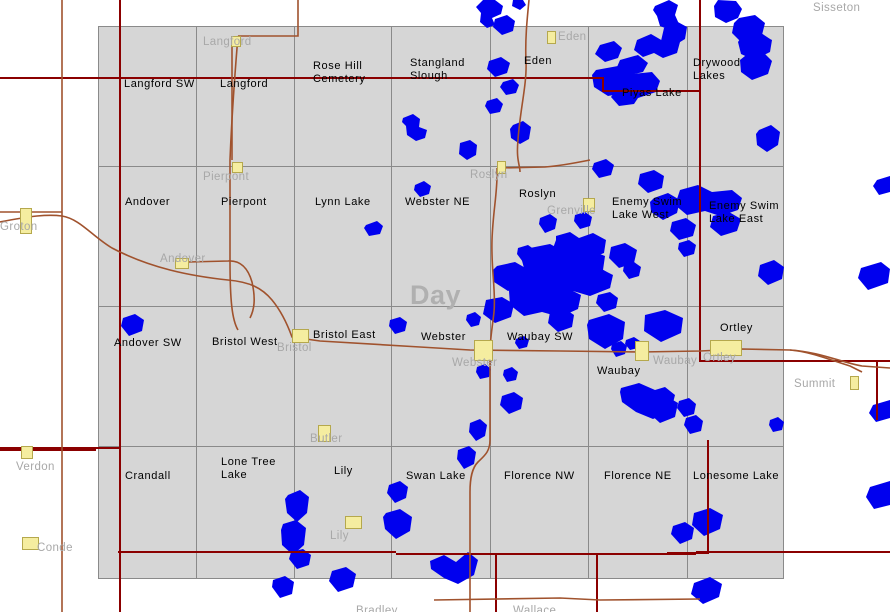 Image resolution: width=890 pixels, height=612 pixels. I want to click on quad-label-line: Bristol East, so click(344, 335).